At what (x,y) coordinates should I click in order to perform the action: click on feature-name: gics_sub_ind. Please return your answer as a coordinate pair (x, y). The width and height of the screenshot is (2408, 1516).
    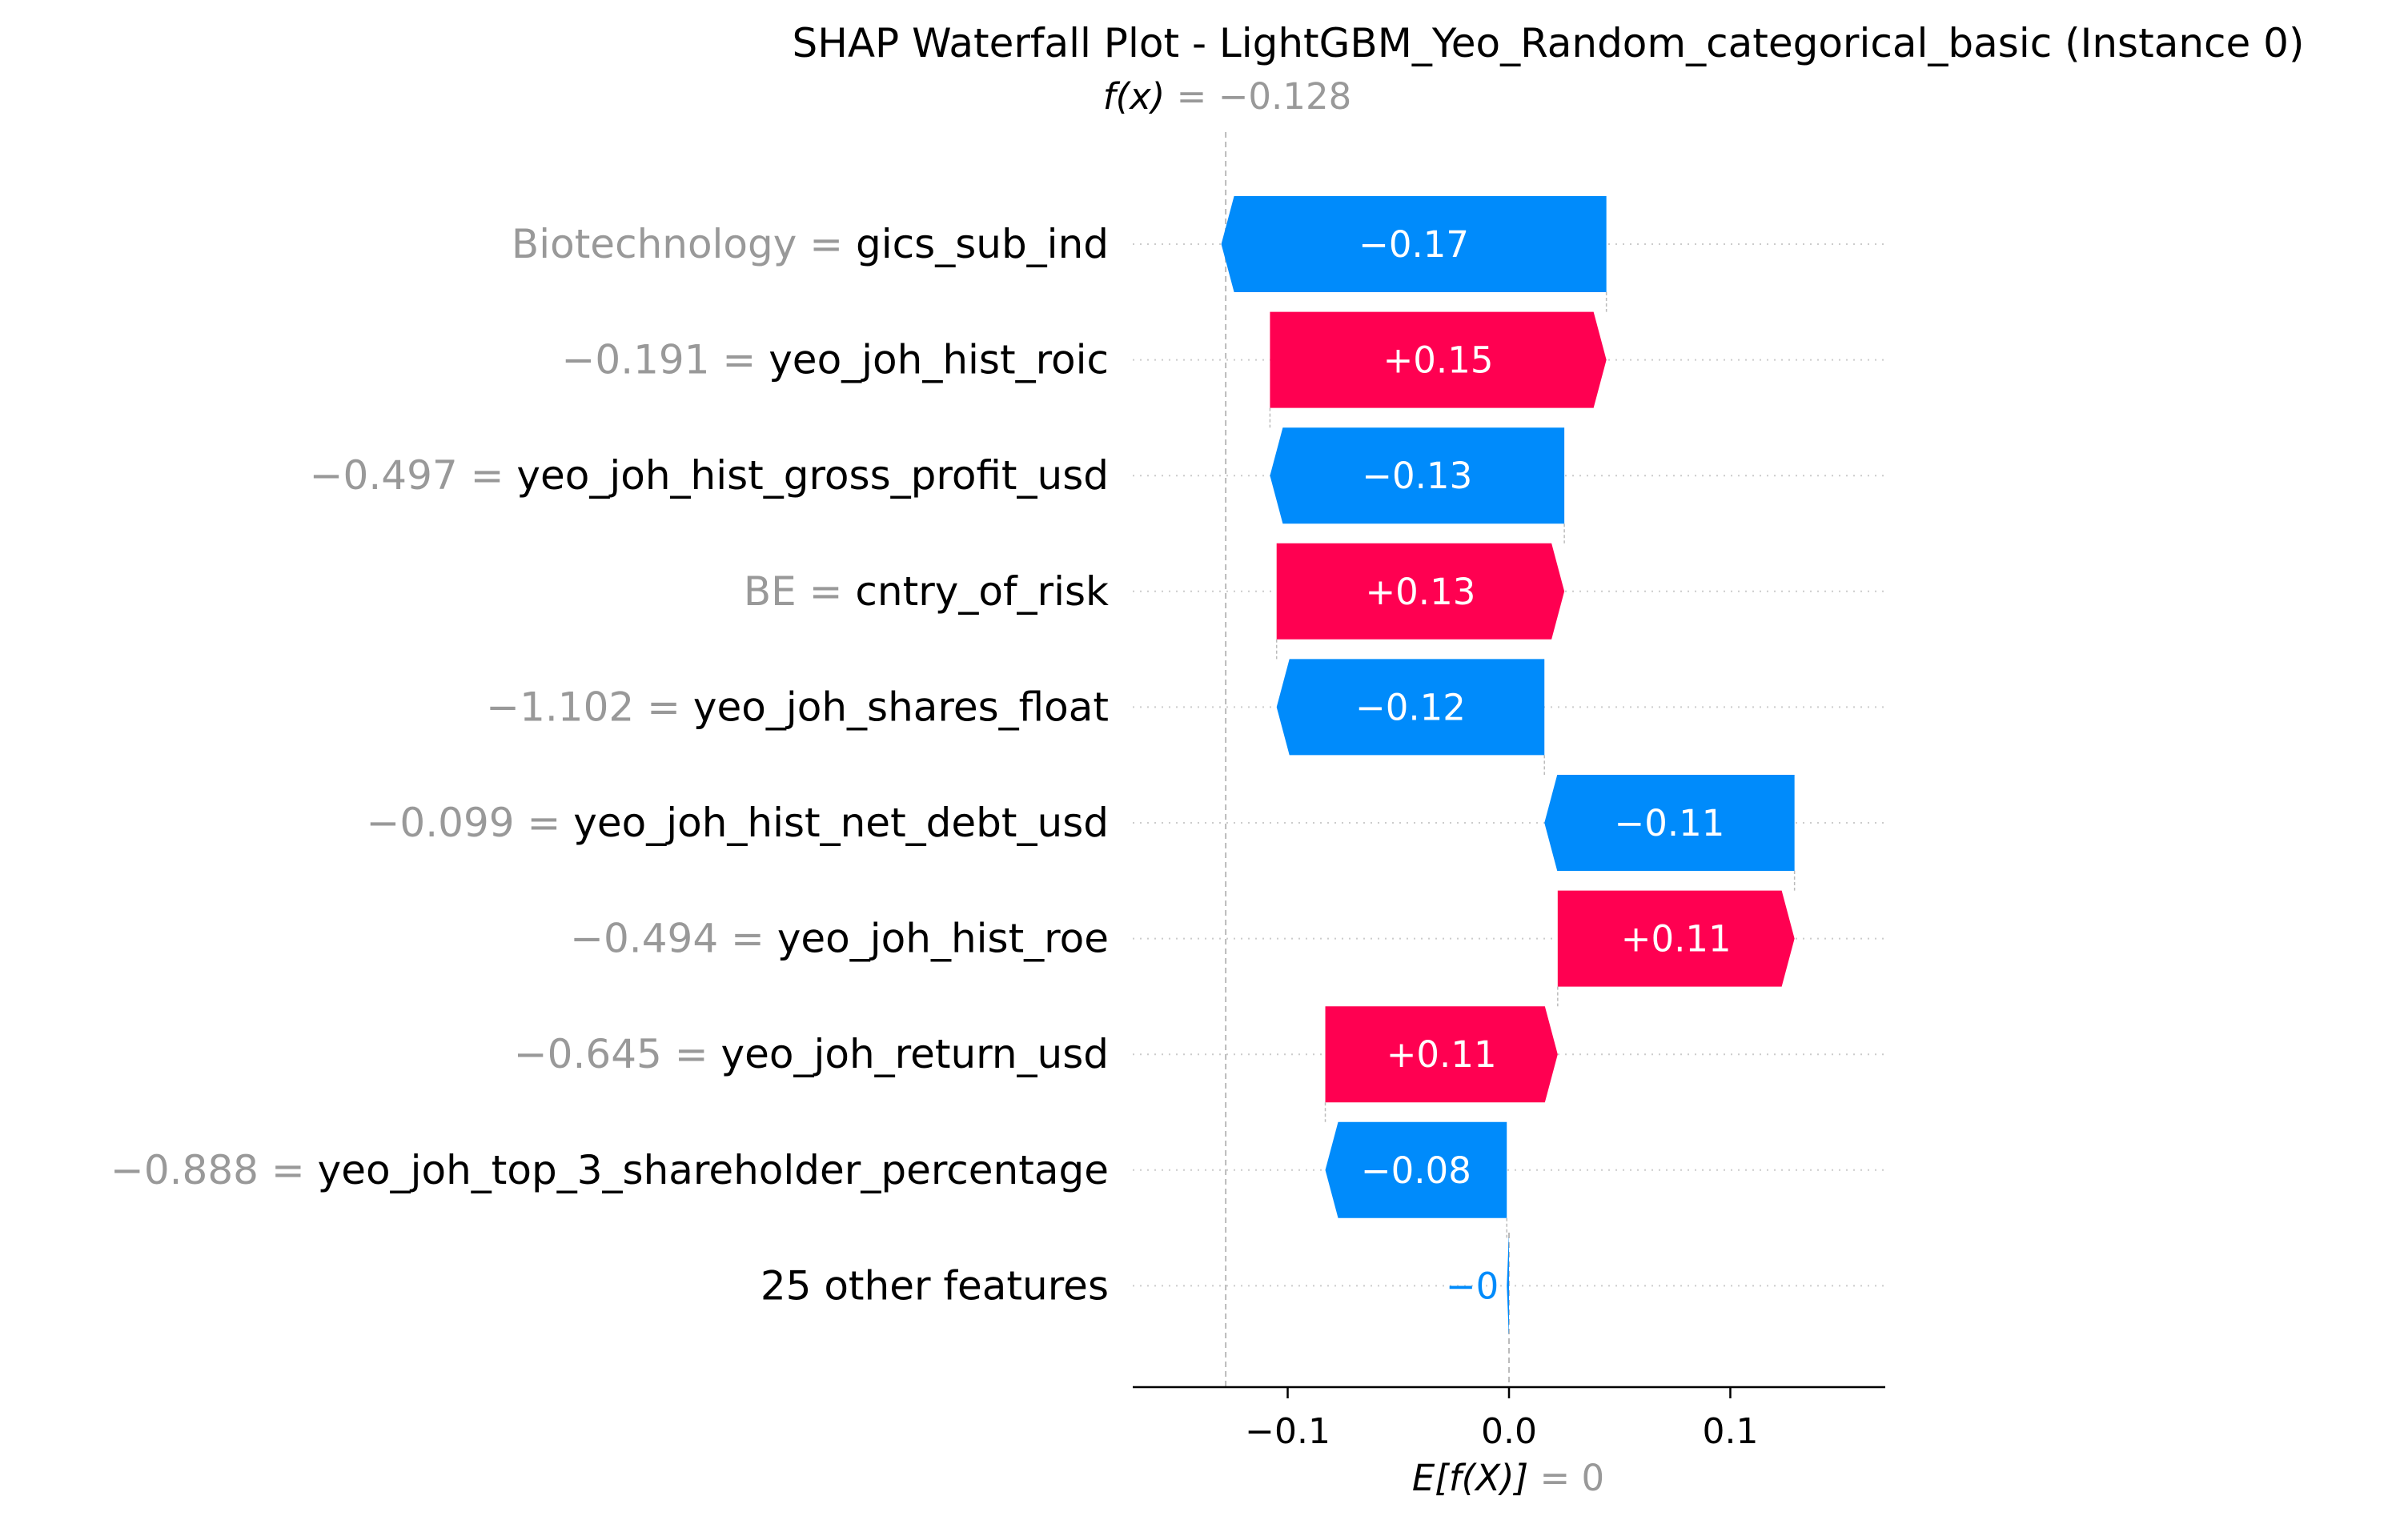
    Looking at the image, I should click on (982, 244).